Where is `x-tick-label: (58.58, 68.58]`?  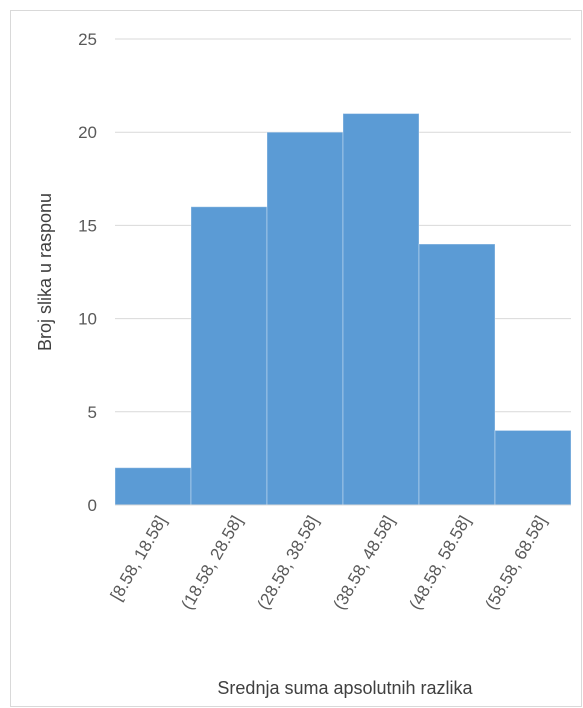 x-tick-label: (58.58, 68.58] is located at coordinates (516, 563).